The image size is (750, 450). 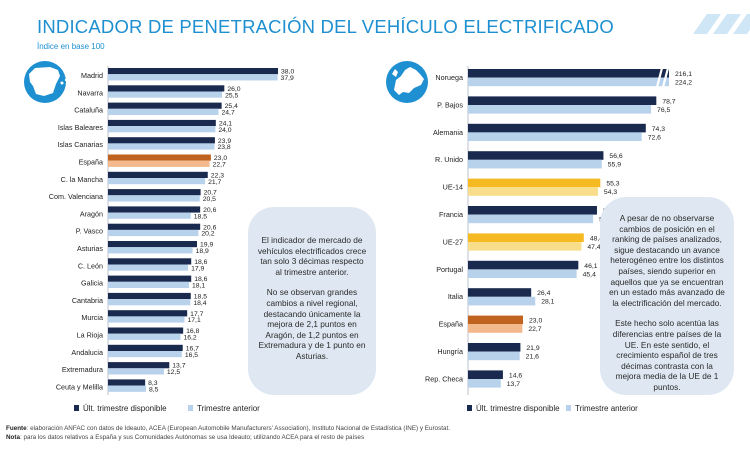 I want to click on europe-map-icon, so click(x=407, y=82).